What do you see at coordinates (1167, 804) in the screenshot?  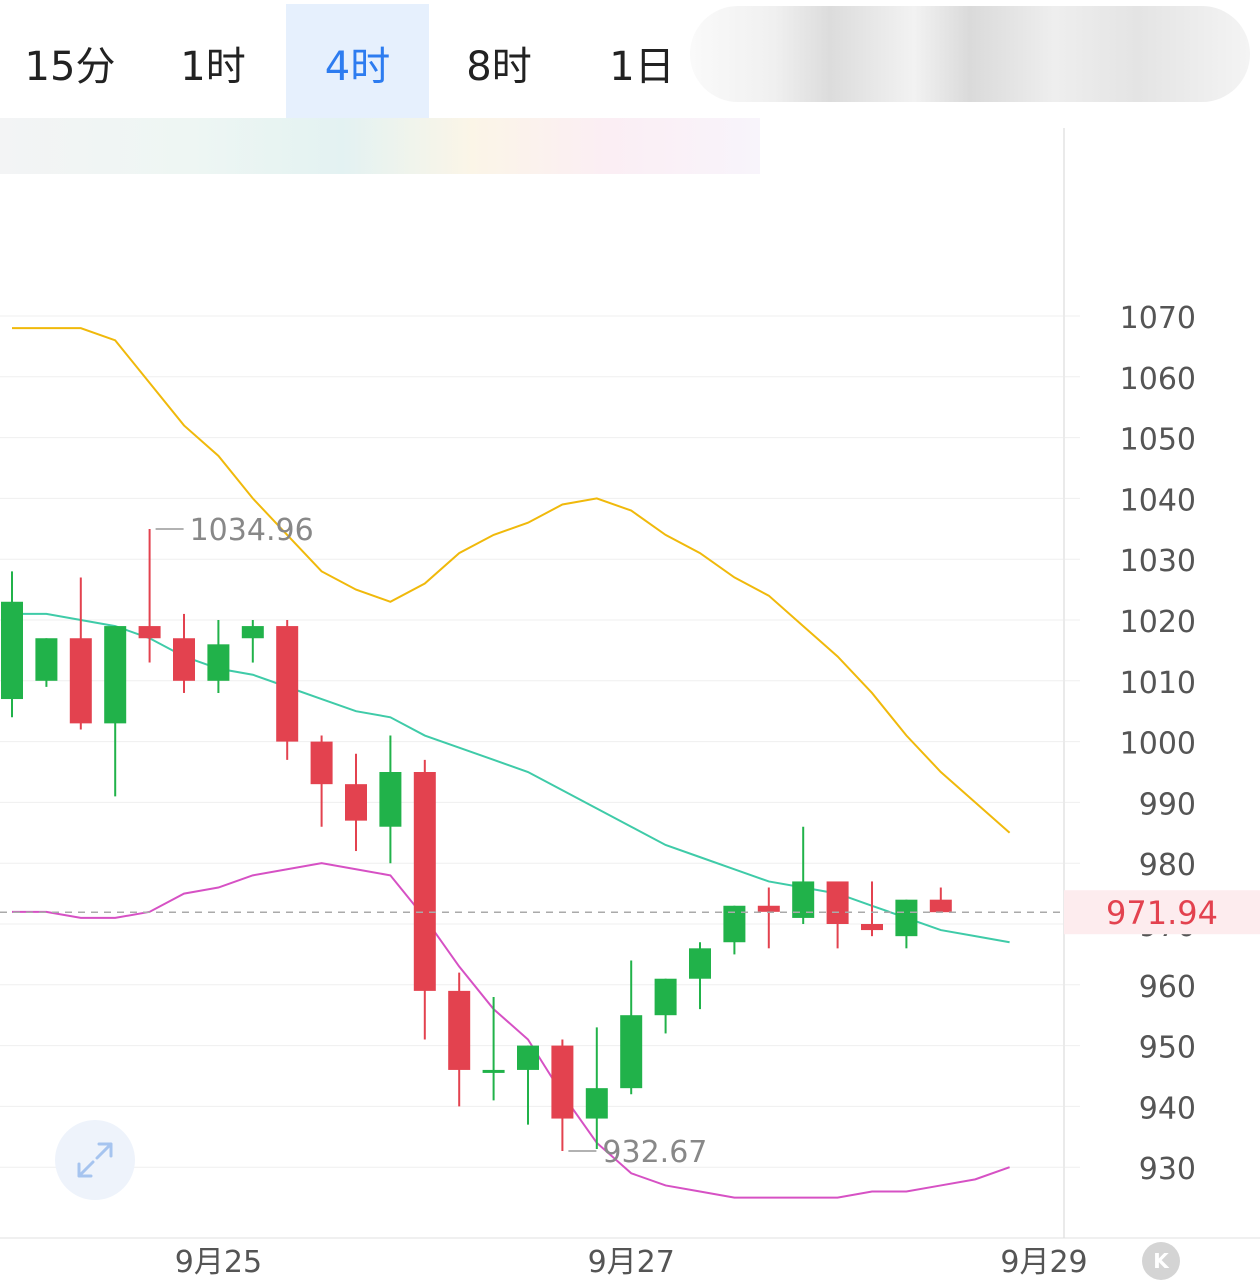 I see `y-tick-label: 990` at bounding box center [1167, 804].